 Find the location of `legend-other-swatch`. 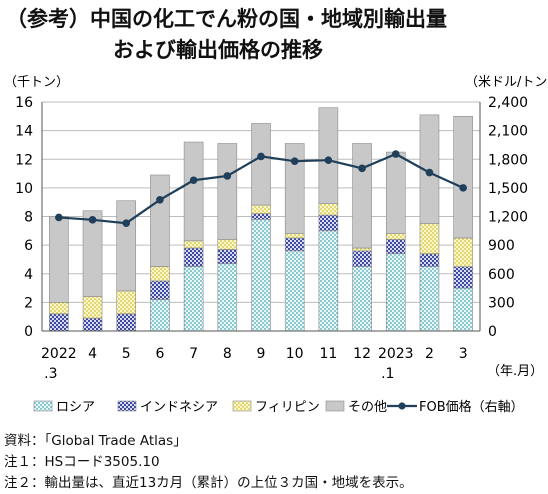

legend-other-swatch is located at coordinates (335, 406).